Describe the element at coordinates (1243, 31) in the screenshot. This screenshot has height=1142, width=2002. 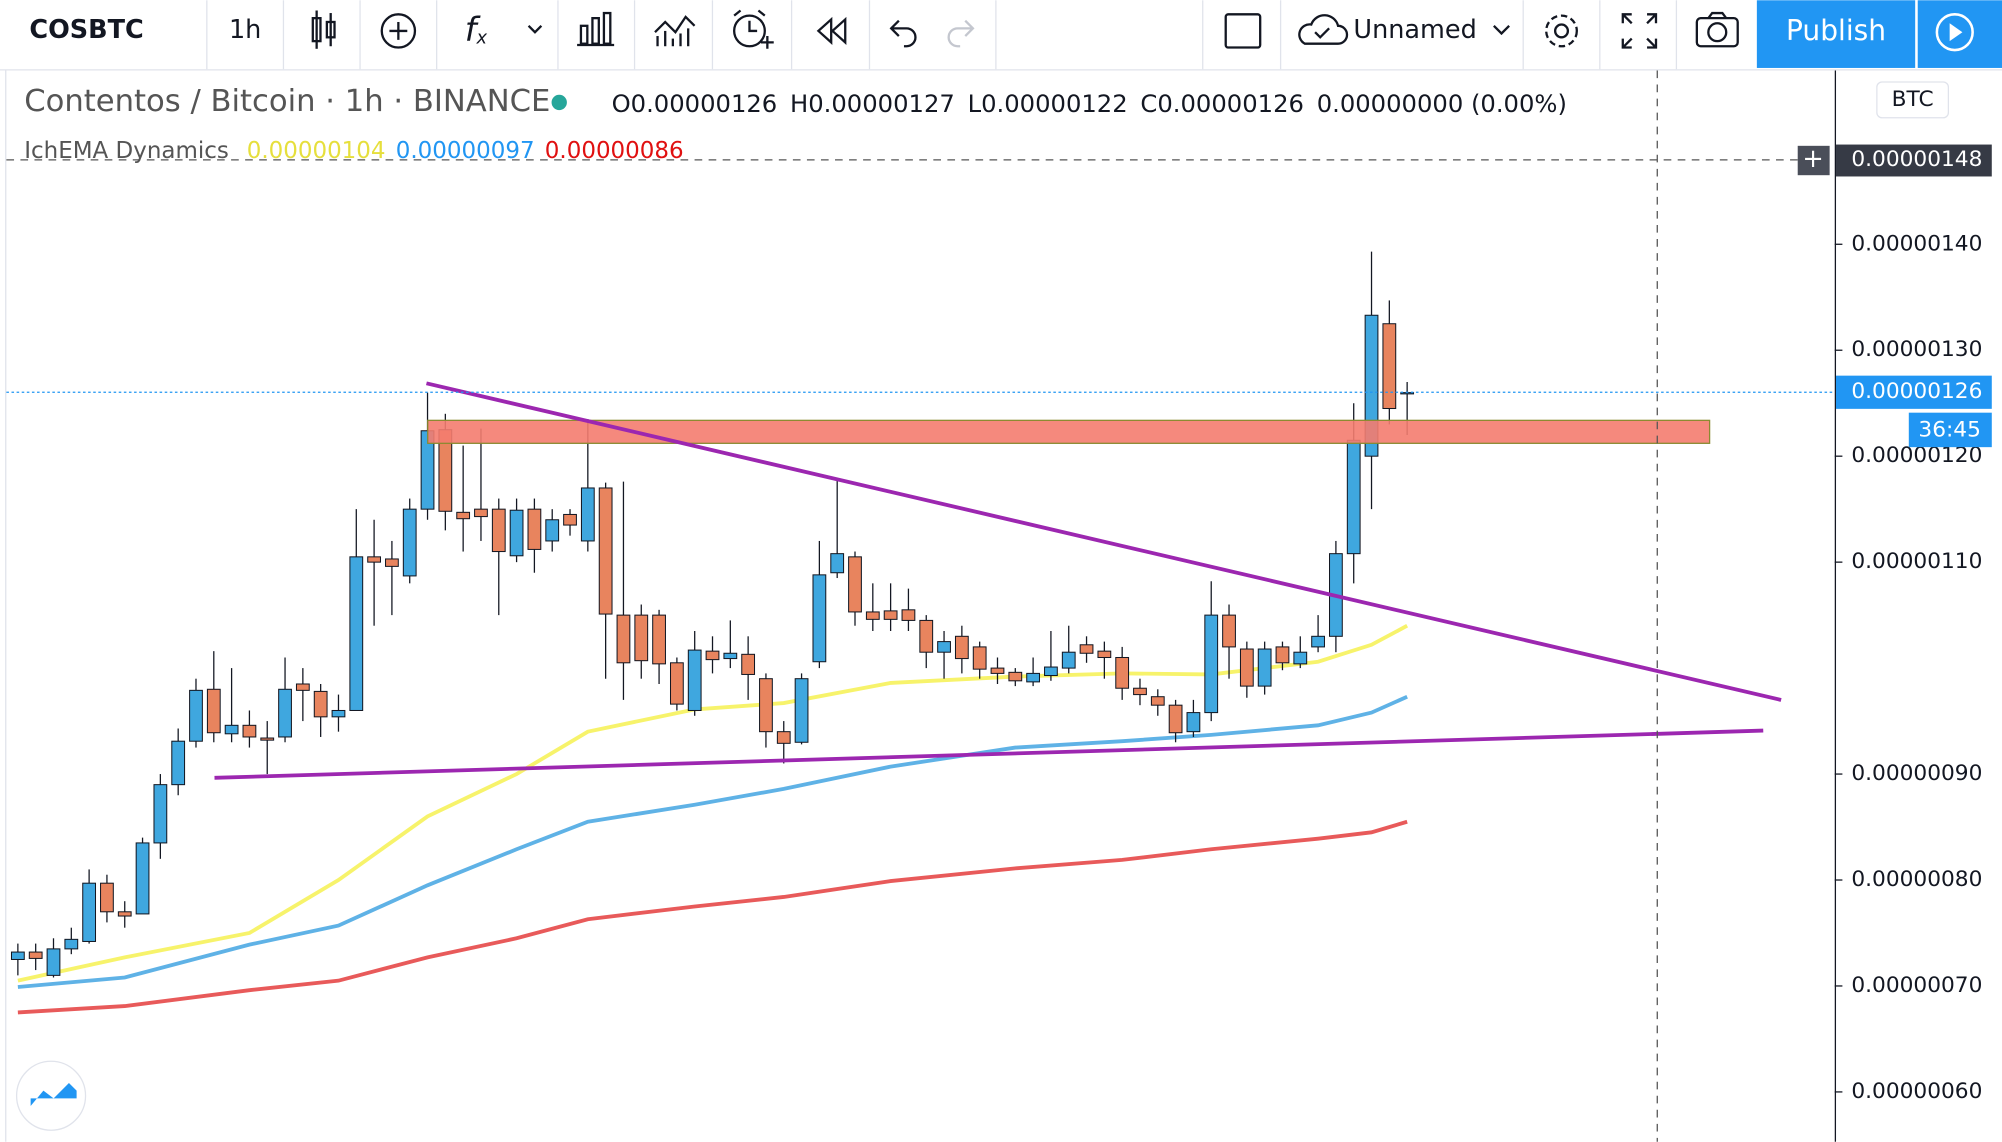
I see `layout-icon` at that location.